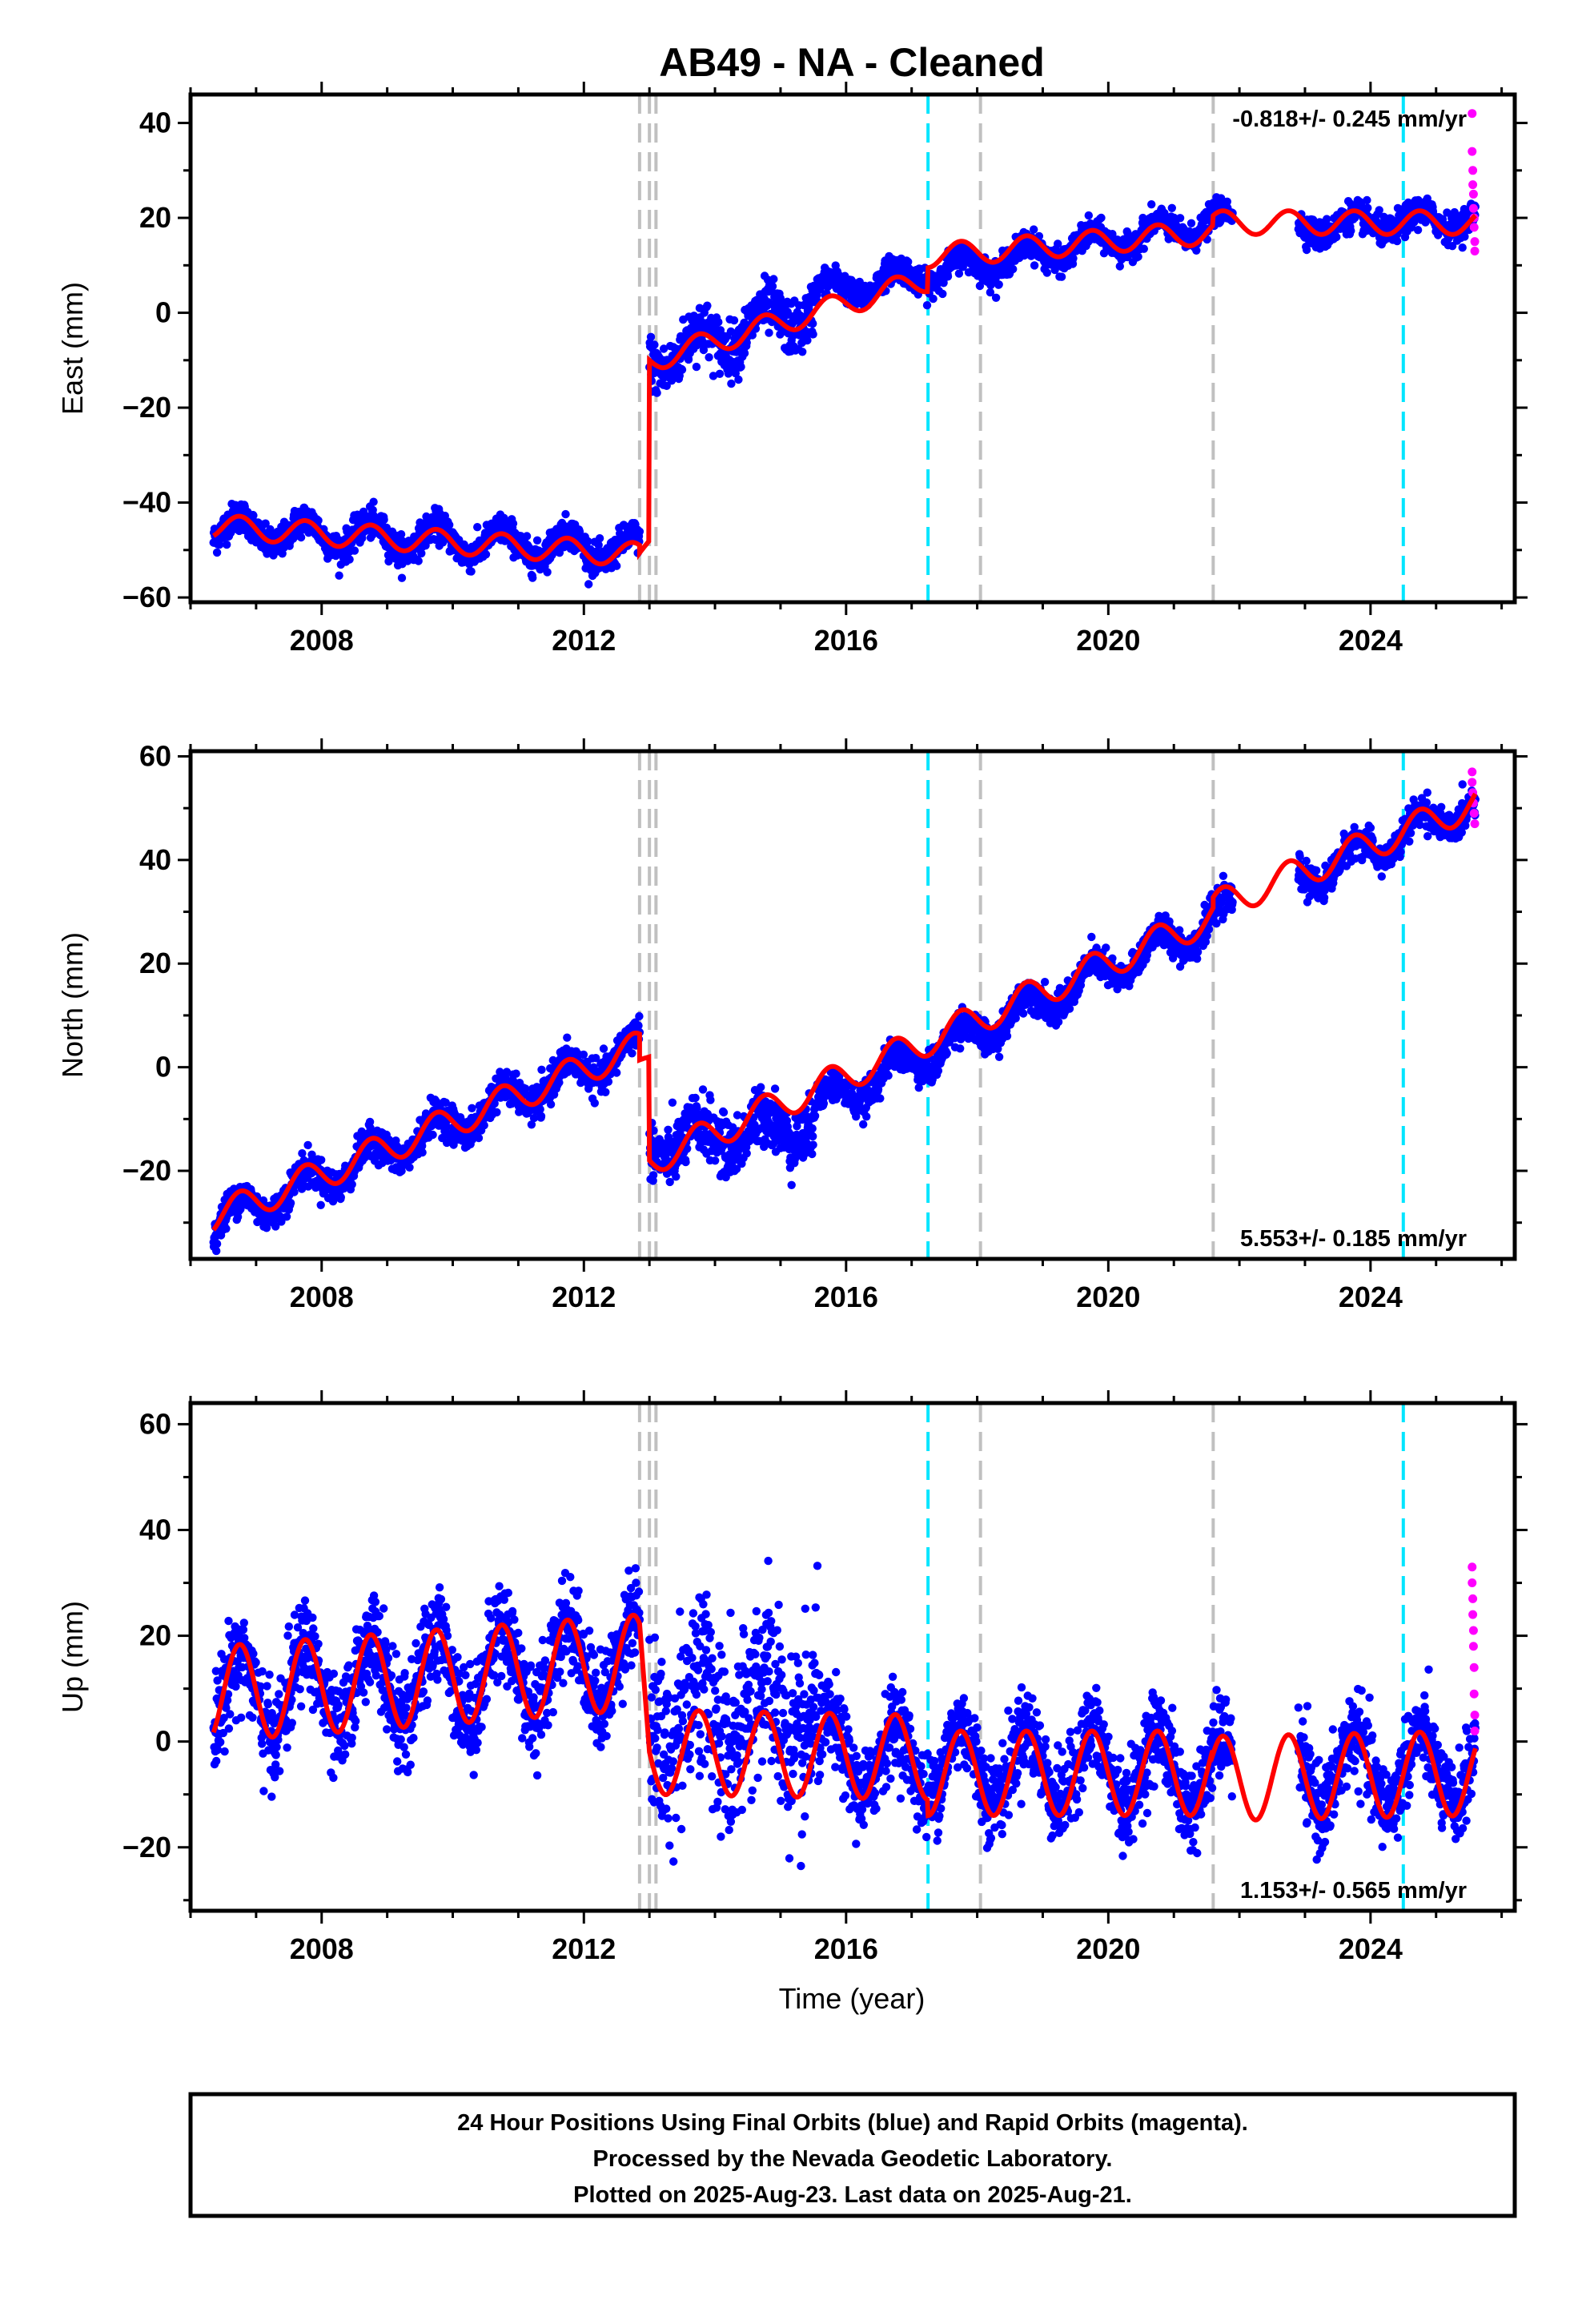 This screenshot has height=2324, width=1582. Describe the element at coordinates (845, 391) in the screenshot. I see `final-orbit-points` at that location.